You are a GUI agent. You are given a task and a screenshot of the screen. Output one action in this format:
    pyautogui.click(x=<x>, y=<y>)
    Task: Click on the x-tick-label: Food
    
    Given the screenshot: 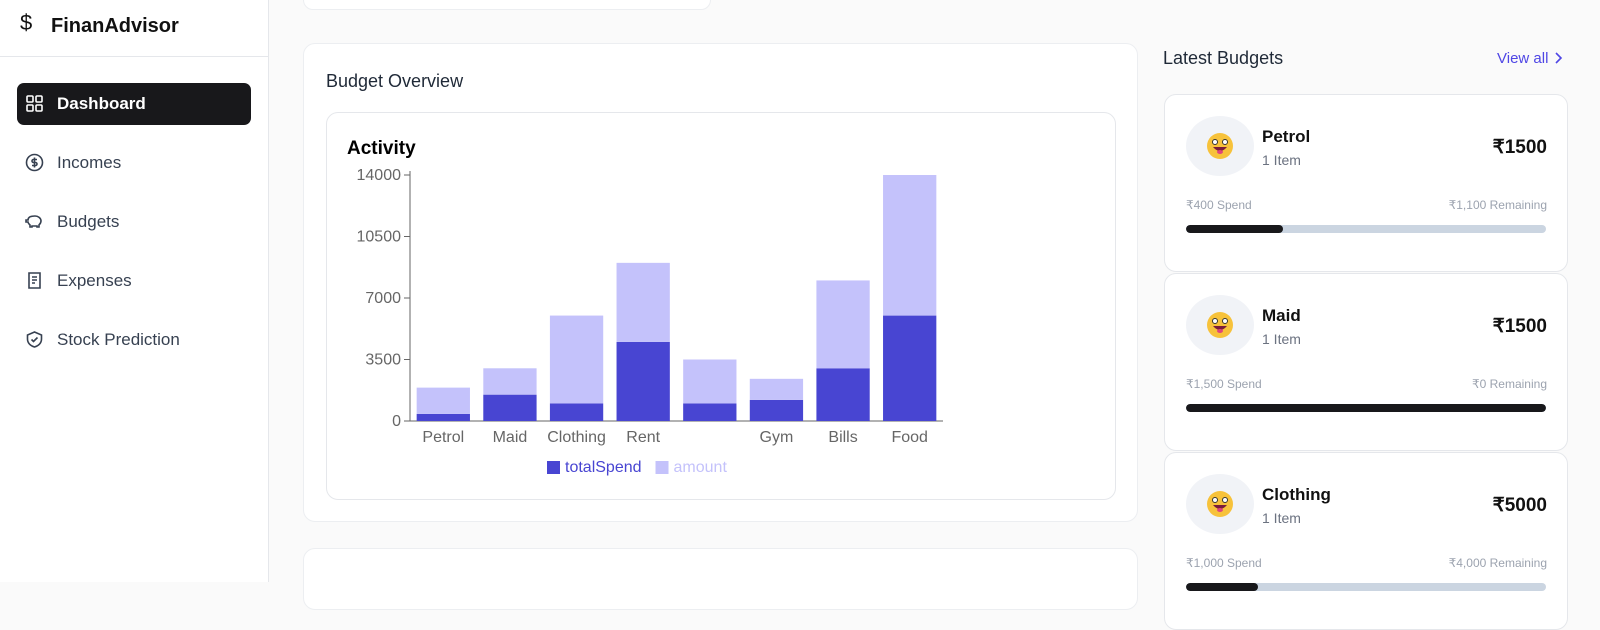 What is the action you would take?
    pyautogui.click(x=909, y=437)
    